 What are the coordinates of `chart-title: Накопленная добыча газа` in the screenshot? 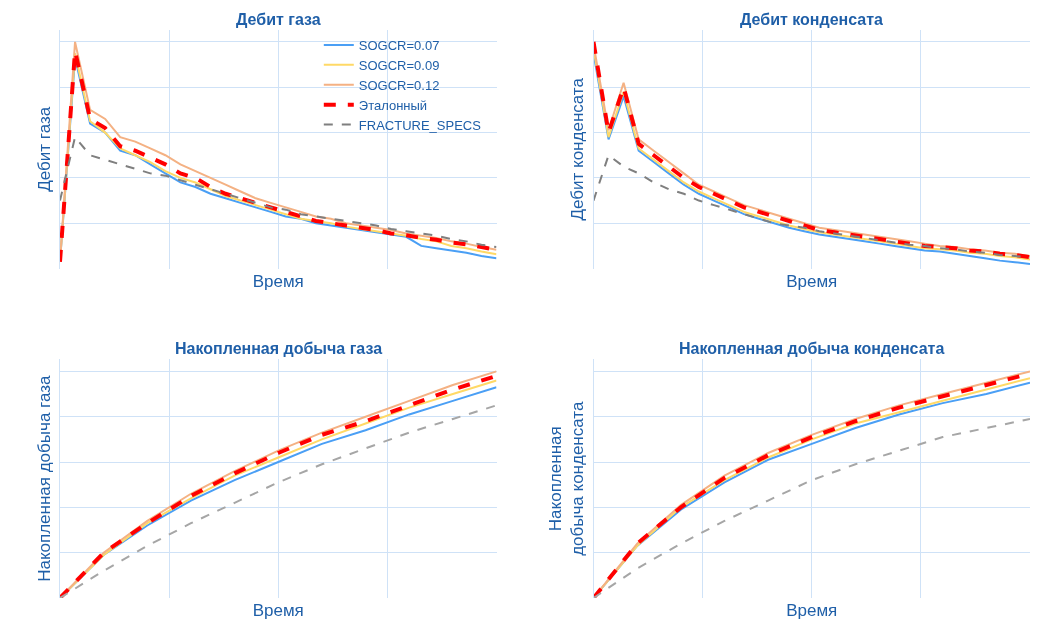 It's located at (279, 348).